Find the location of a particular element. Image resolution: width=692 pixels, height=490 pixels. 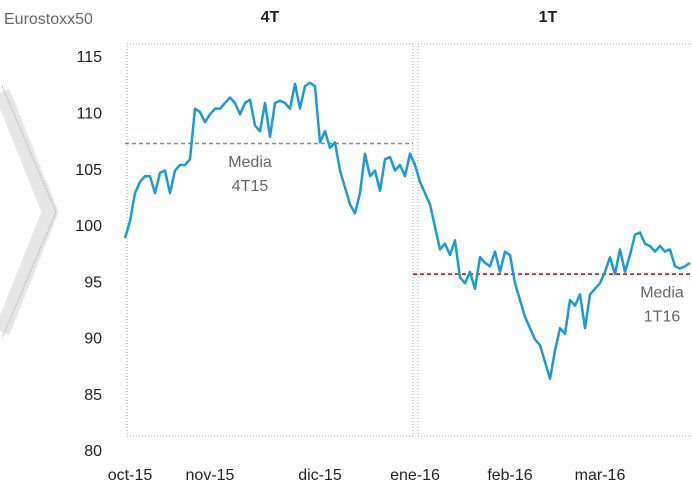

mean-annotation: 1T16 is located at coordinates (662, 316).